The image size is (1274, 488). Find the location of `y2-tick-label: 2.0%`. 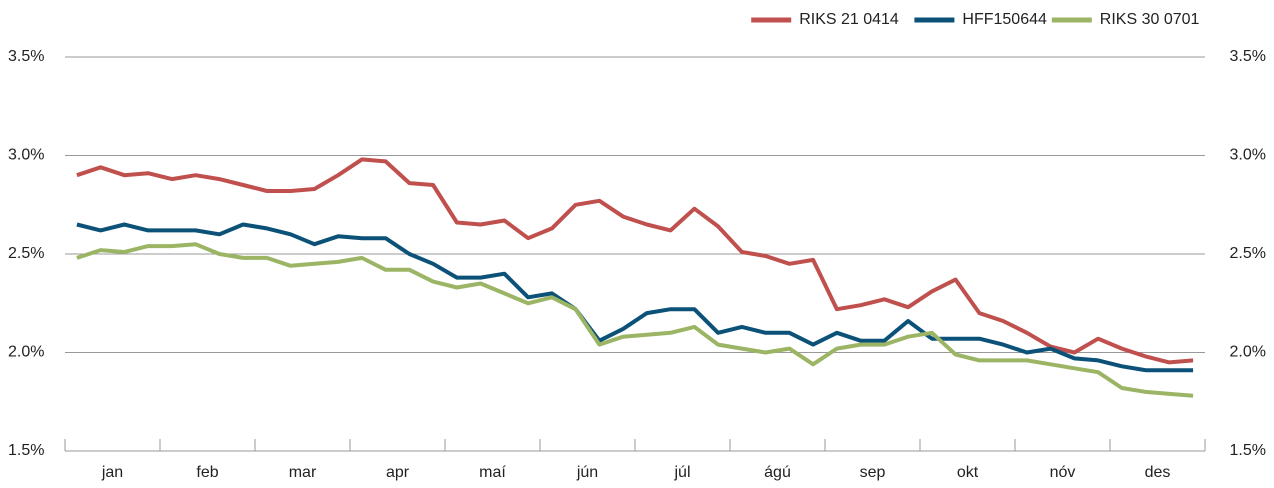

y2-tick-label: 2.0% is located at coordinates (1248, 352).